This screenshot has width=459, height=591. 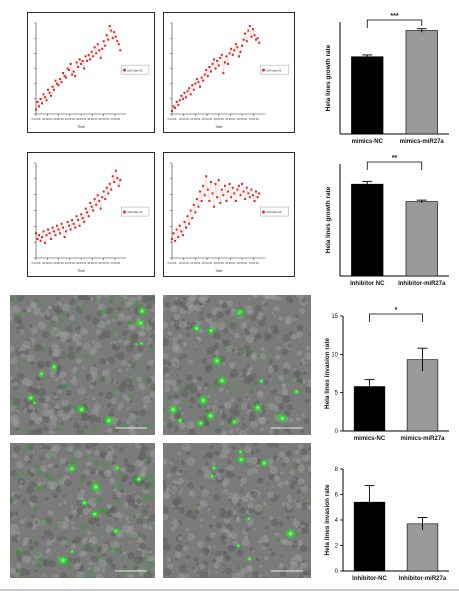 I want to click on legend-marker, so click(x=124, y=70).